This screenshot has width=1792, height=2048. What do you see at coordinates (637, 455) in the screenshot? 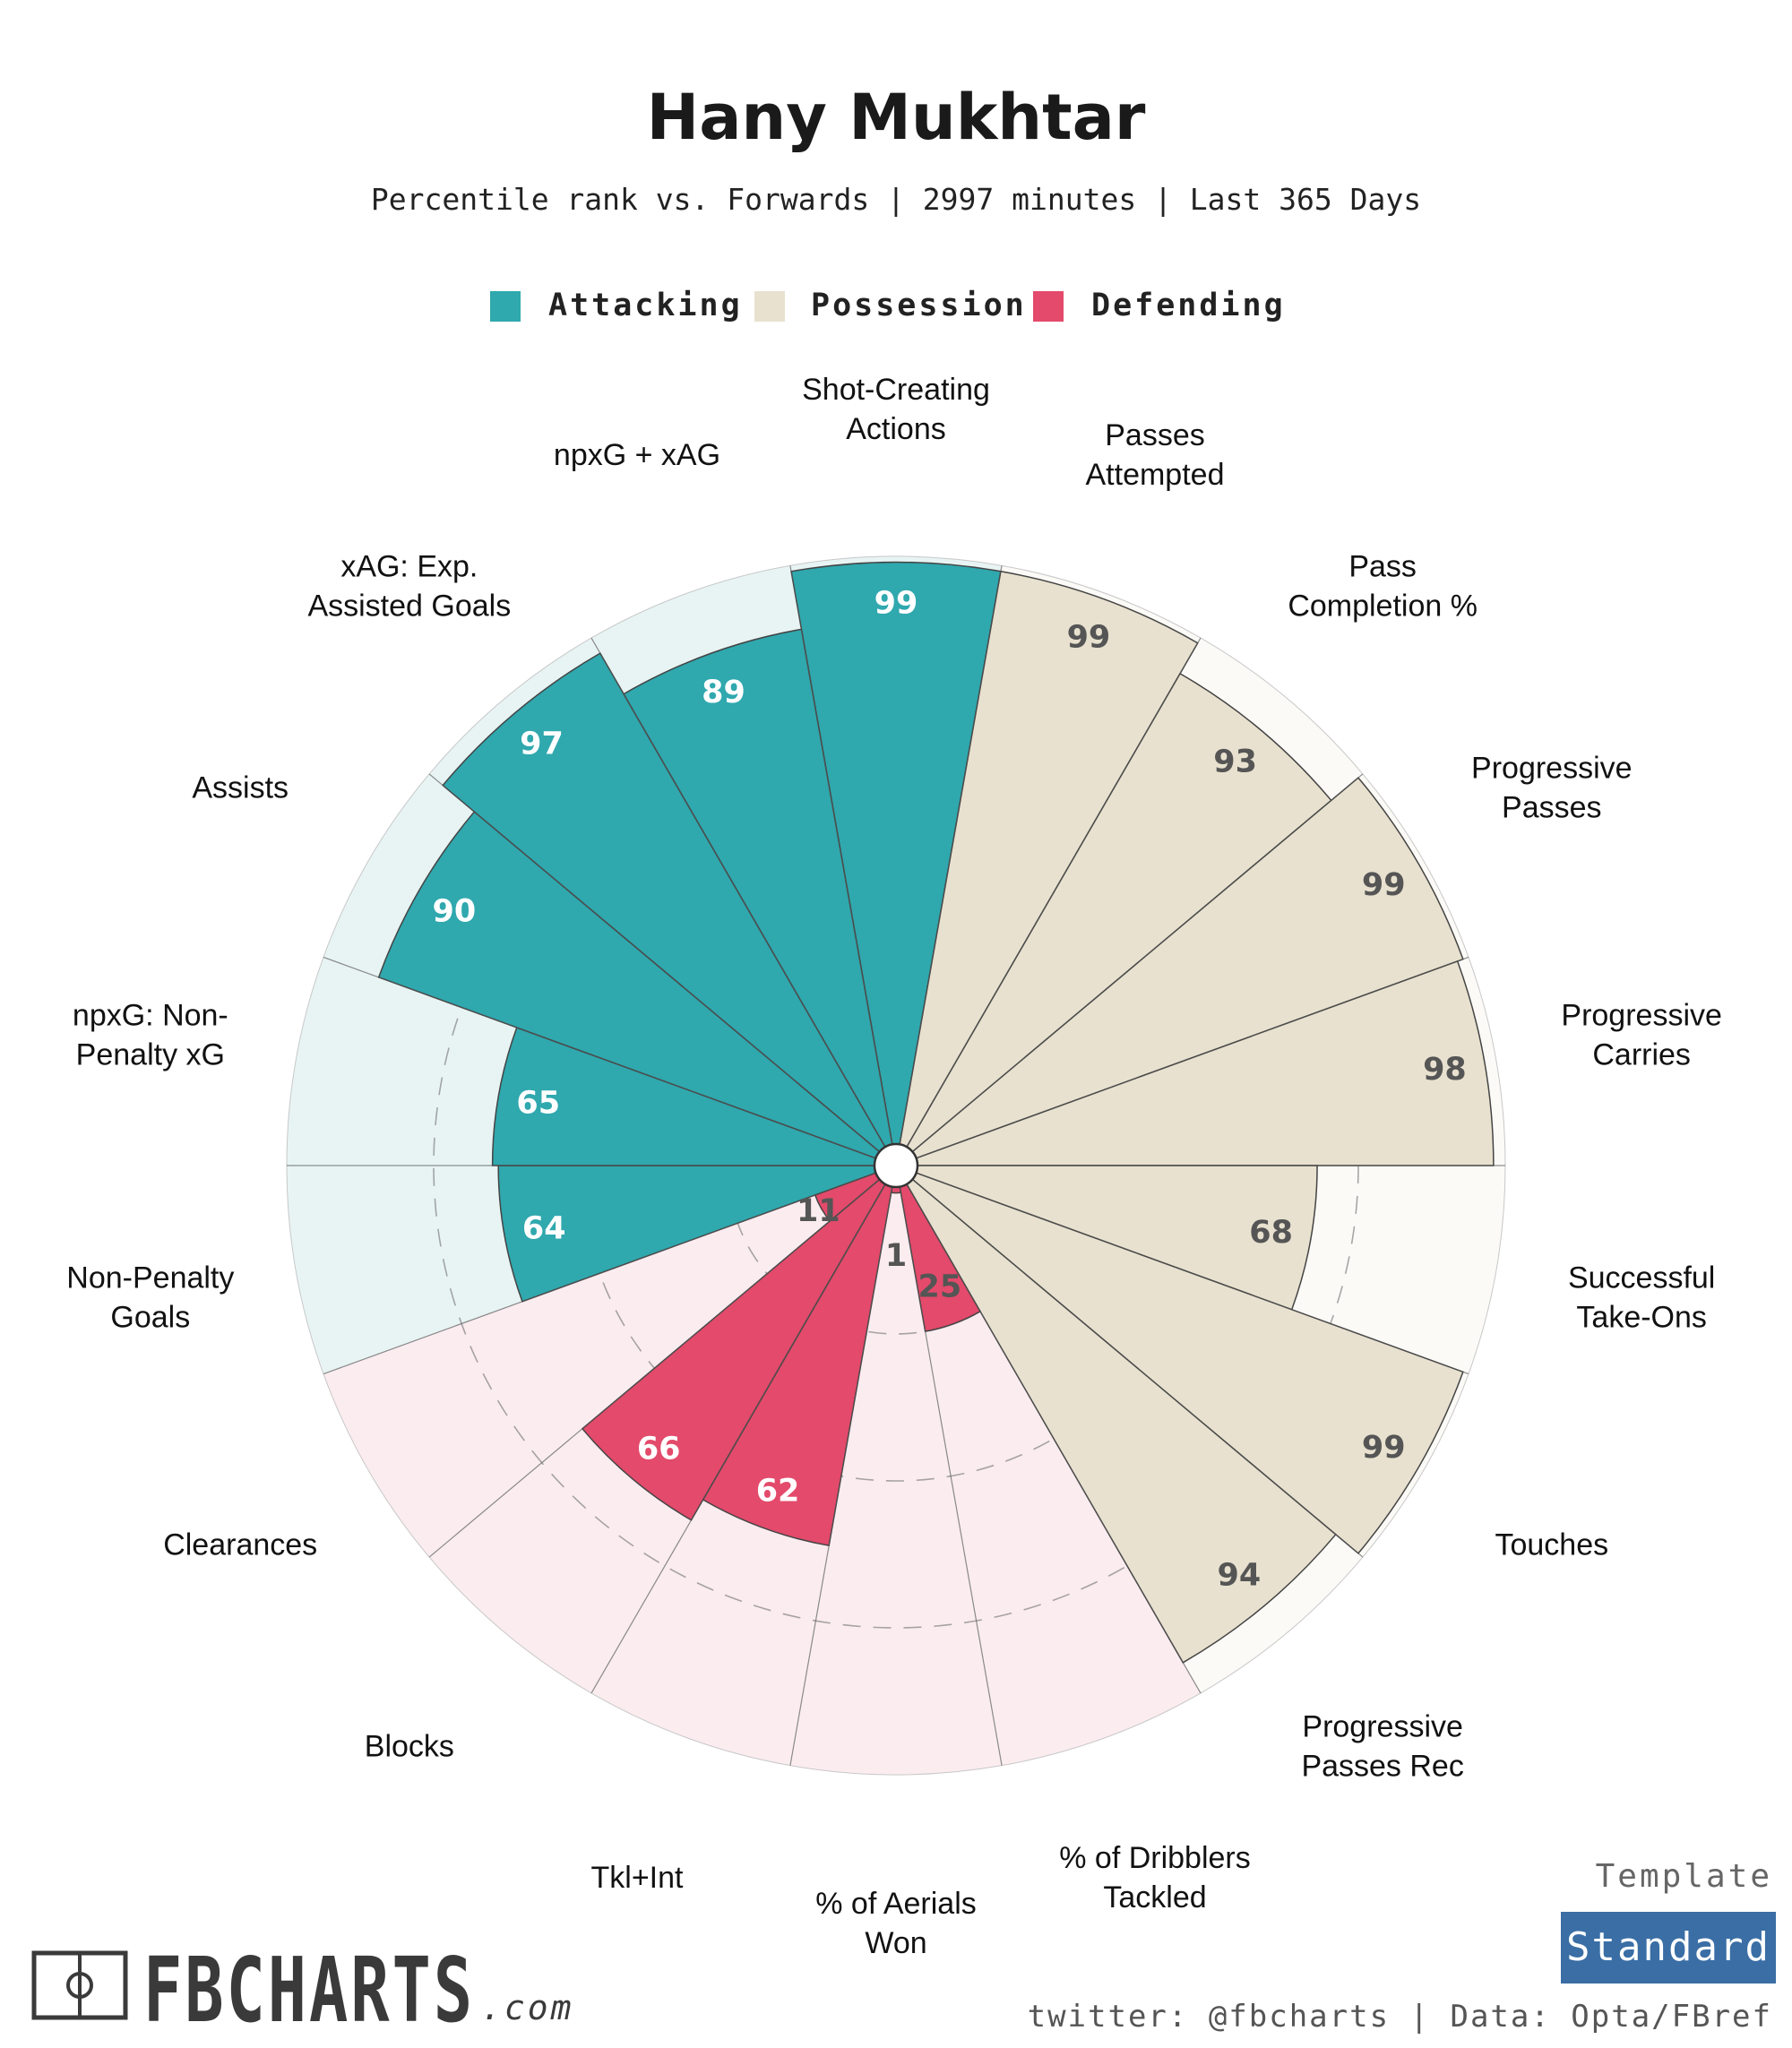
I see `category-label: npxG + xAG` at bounding box center [637, 455].